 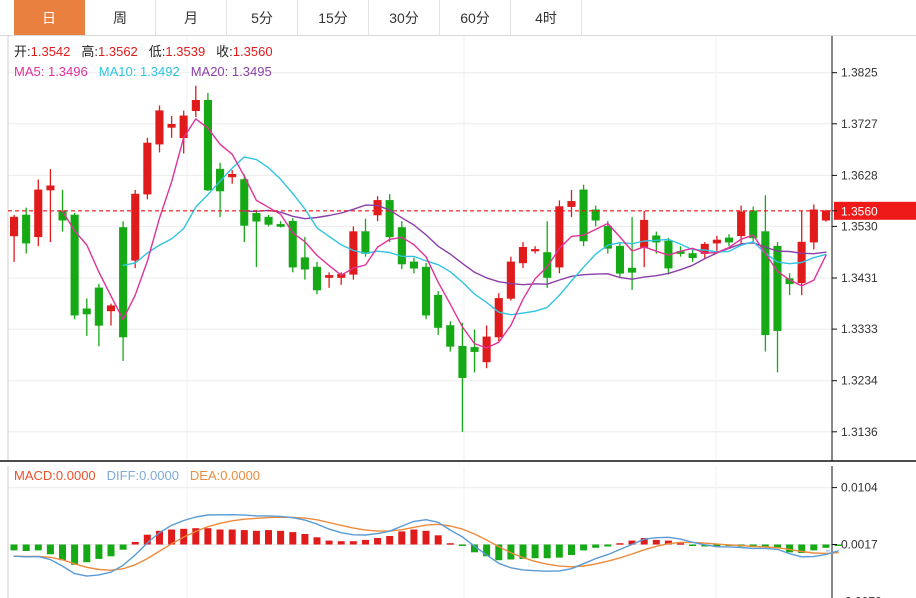 I want to click on period-tab-bar: 日 周 月 5分 15分 30分 60分 4时, so click(x=458, y=18).